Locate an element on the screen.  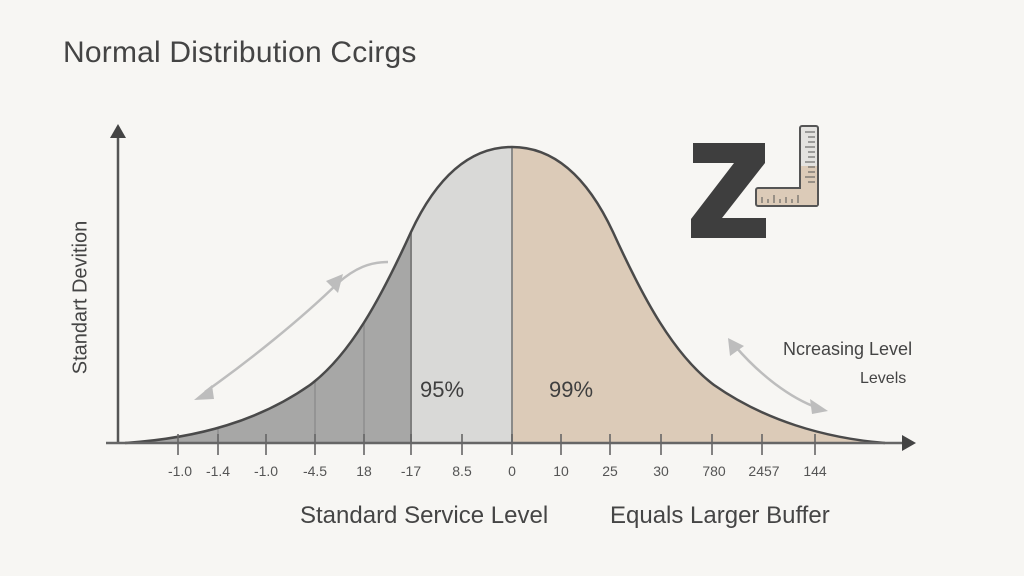
tick-label: 0 is located at coordinates (512, 471).